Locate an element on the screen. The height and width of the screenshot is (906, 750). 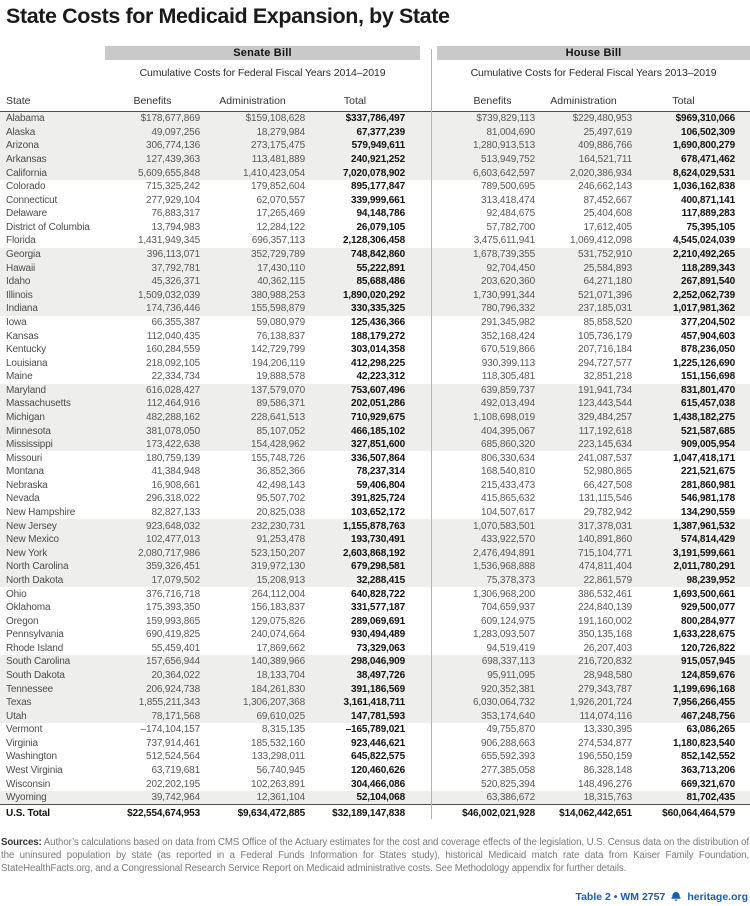
senate-total-value: 336,507,864 is located at coordinates (378, 458).